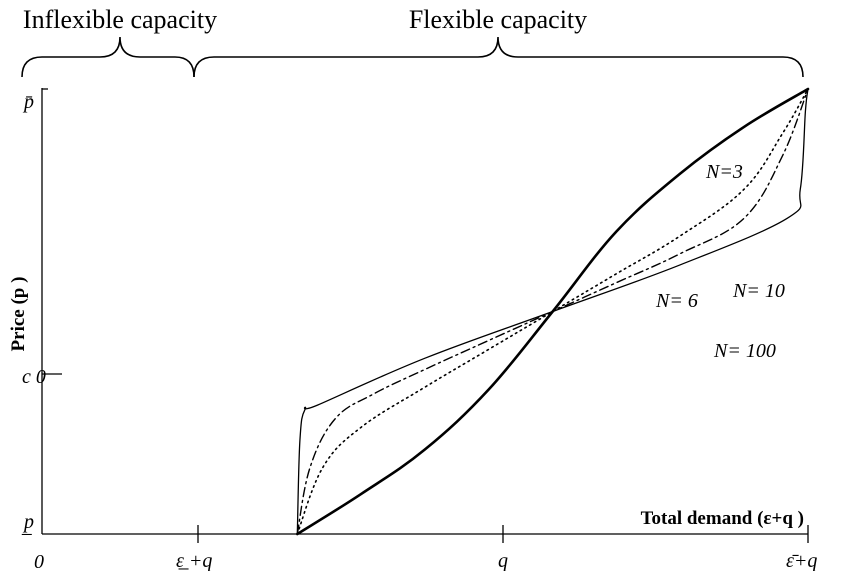 This screenshot has height=571, width=842. I want to click on y-tick-label-pmax: p̄, so click(28, 102).